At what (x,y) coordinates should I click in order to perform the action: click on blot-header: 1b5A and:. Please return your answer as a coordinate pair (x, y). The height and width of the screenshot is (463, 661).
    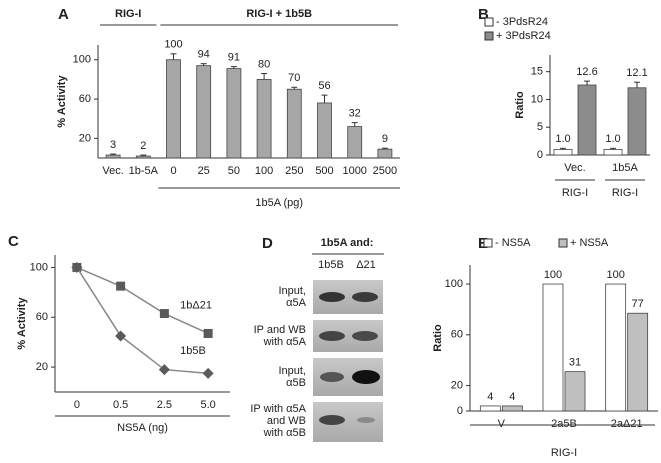
    Looking at the image, I should click on (347, 243).